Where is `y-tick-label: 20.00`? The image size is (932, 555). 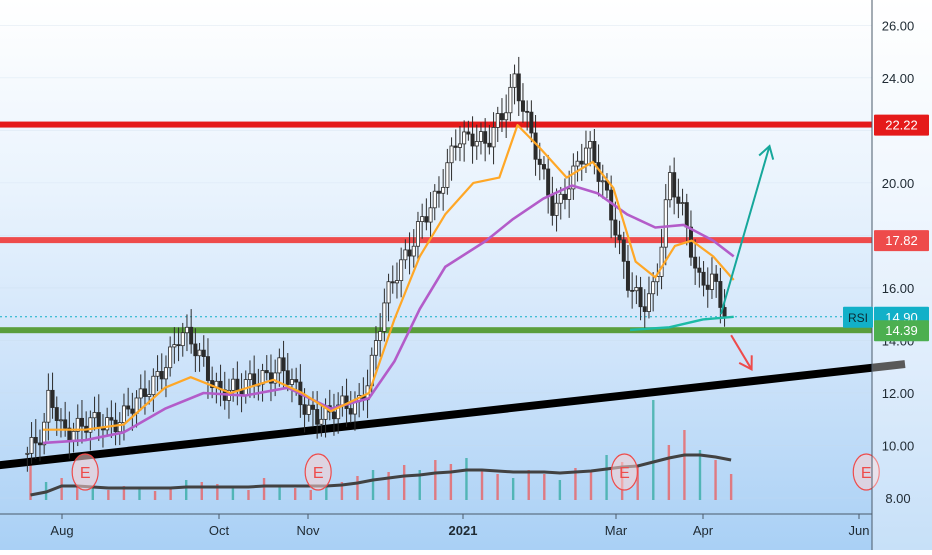
y-tick-label: 20.00 is located at coordinates (898, 183).